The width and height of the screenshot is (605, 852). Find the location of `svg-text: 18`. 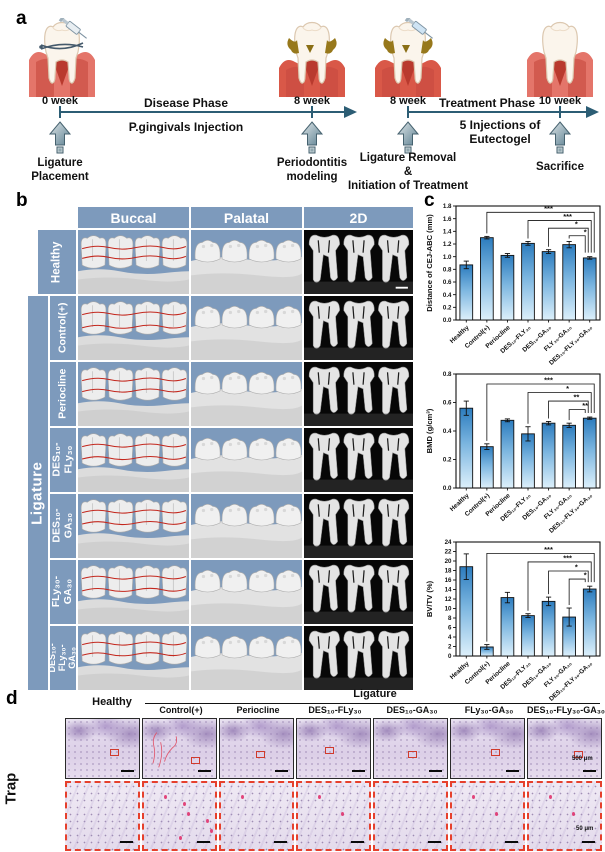

svg-text: 18 is located at coordinates (448, 571).